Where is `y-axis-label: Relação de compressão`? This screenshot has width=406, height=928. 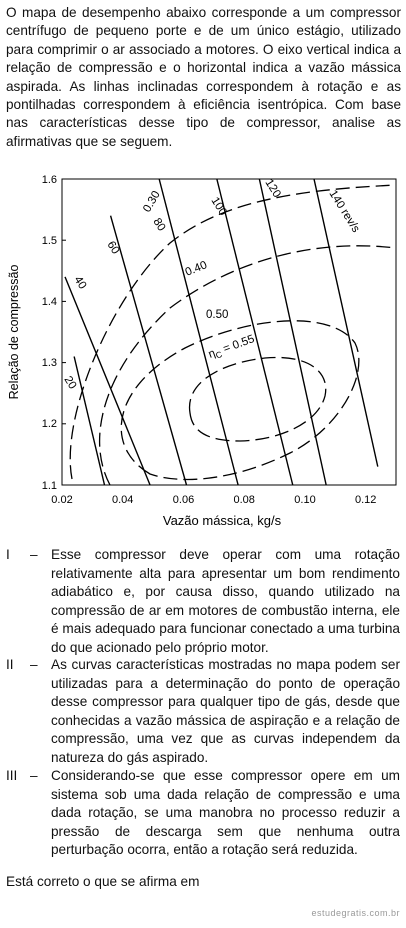 y-axis-label: Relação de compressão is located at coordinates (14, 332).